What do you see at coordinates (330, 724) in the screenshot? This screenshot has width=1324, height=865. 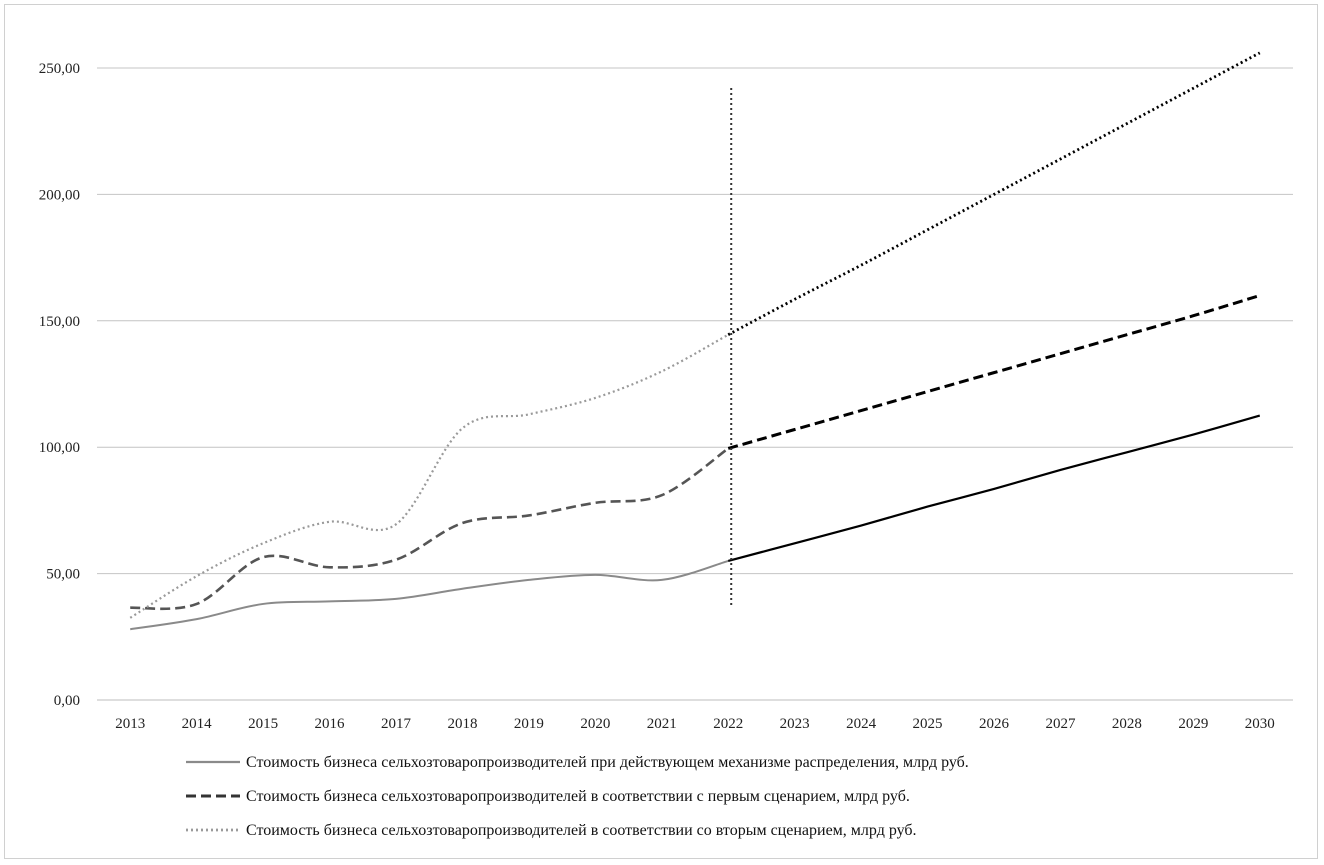 I see `x-tick-label: 2016` at bounding box center [330, 724].